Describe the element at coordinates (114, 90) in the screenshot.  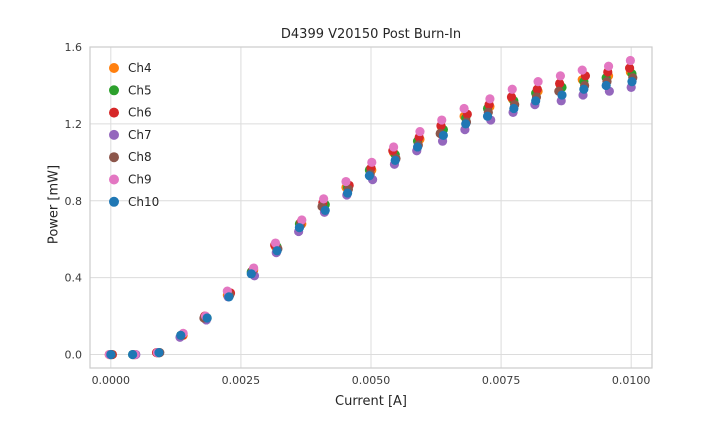
I see `legend-marker-ch5` at that location.